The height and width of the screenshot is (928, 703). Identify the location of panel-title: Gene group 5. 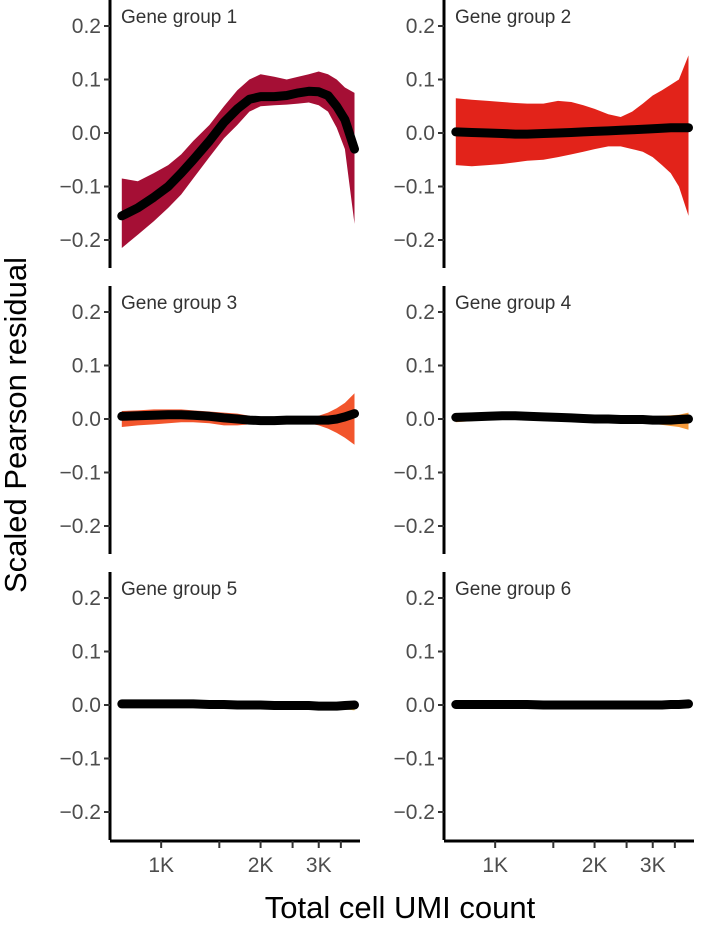
(179, 589).